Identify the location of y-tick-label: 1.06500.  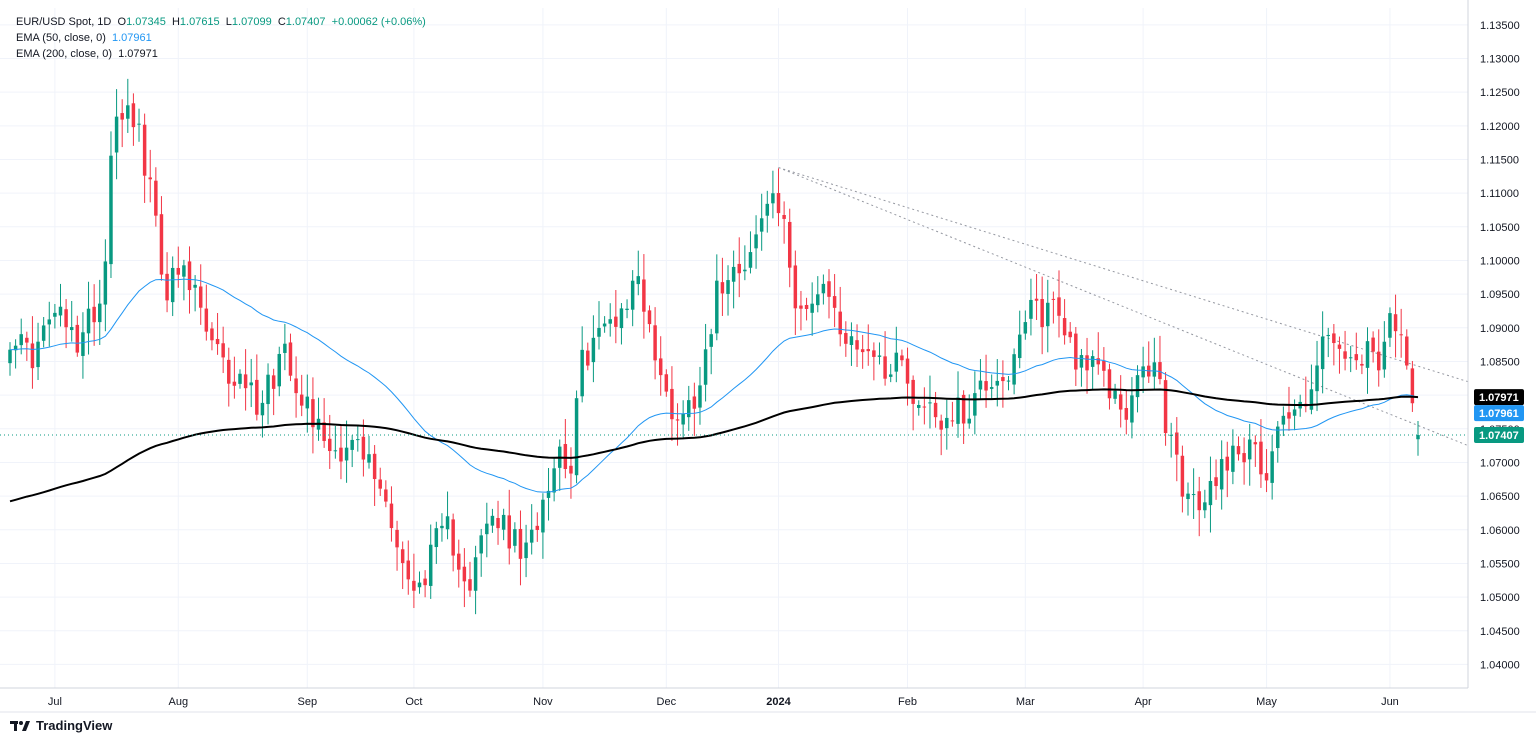
(1500, 497).